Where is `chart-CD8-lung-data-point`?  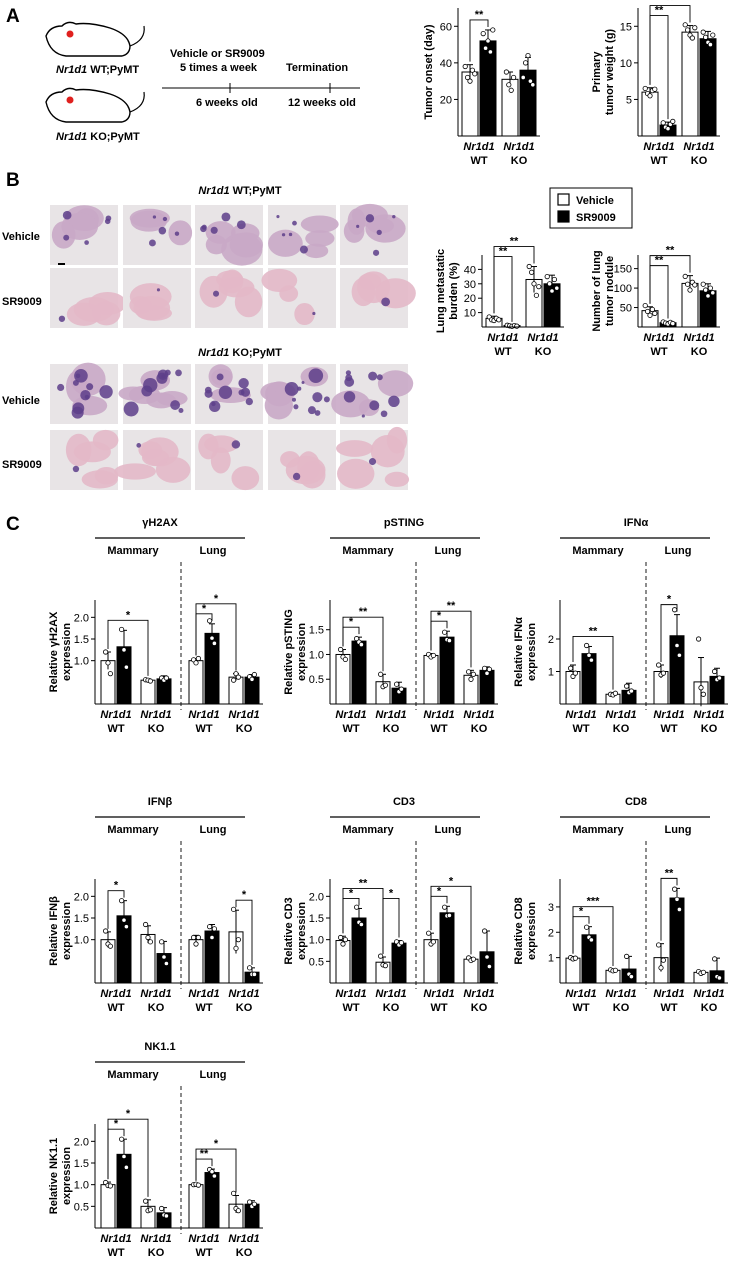
chart-CD8-lung-data-point is located at coordinates (703, 972).